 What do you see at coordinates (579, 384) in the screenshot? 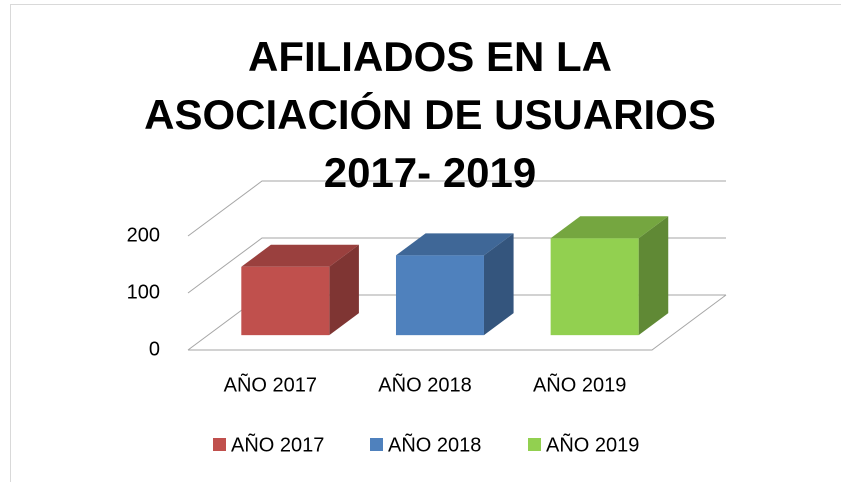
I see `x-tick-label: AÑO 2019` at bounding box center [579, 384].